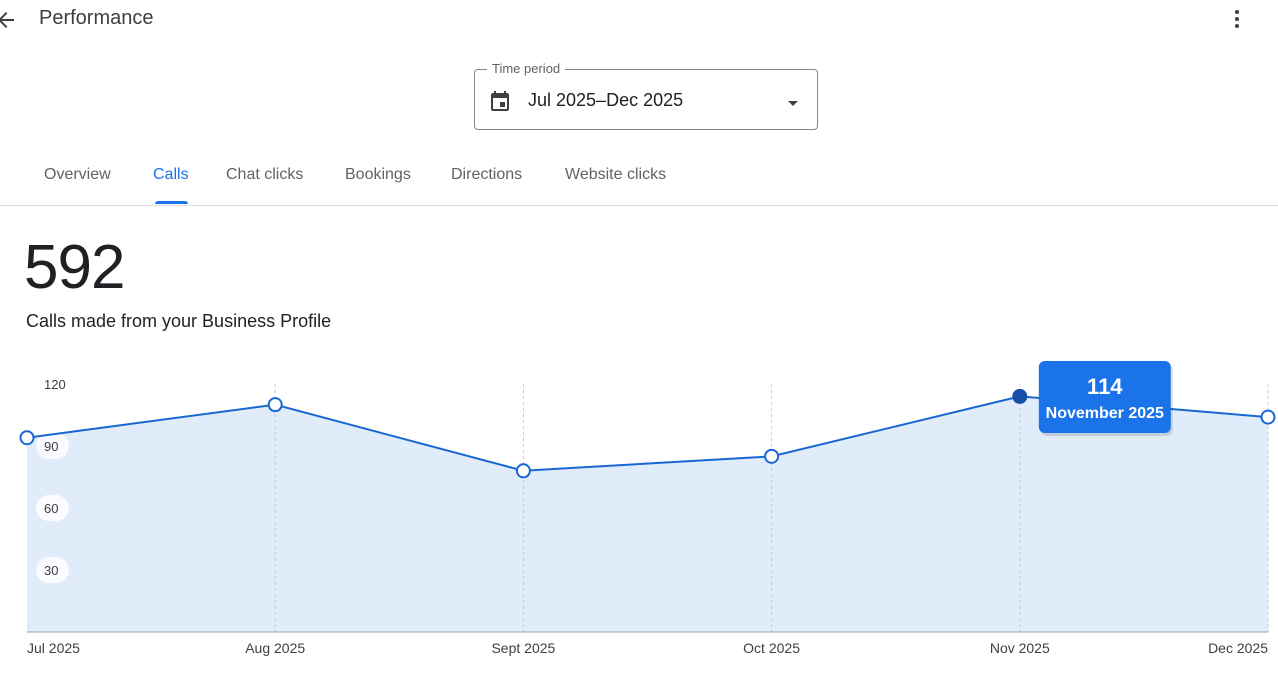  Describe the element at coordinates (1105, 386) in the screenshot. I see `tooltip-value: 114` at that location.